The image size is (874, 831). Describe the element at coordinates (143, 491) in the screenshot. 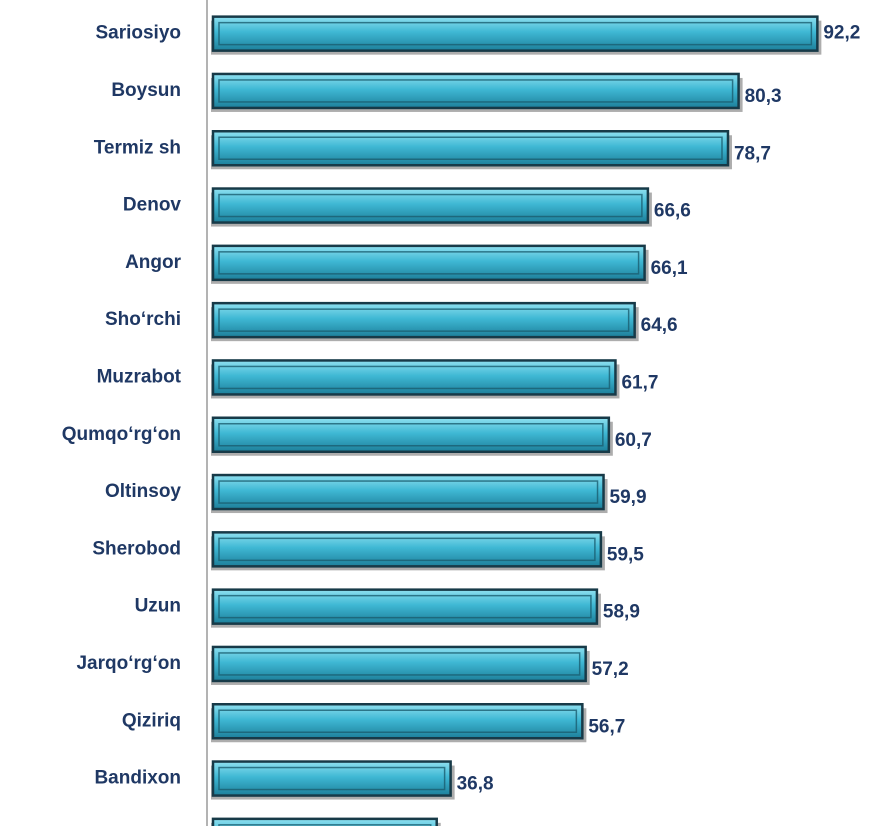

I see `y-tick-label: Oltinsoy` at that location.